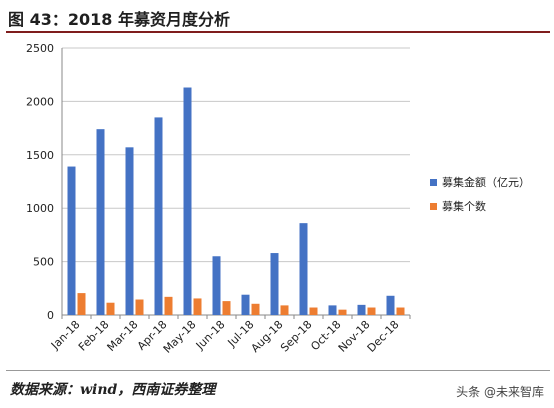 Image resolution: width=554 pixels, height=408 pixels. Describe the element at coordinates (500, 392) in the screenshot. I see `watermark: 头条 @未来智库` at that location.